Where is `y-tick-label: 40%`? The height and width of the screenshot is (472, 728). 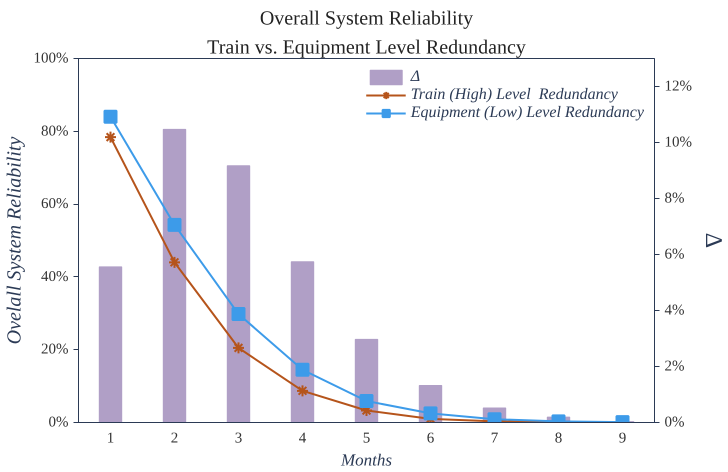 y-tick-label: 40% is located at coordinates (55, 276).